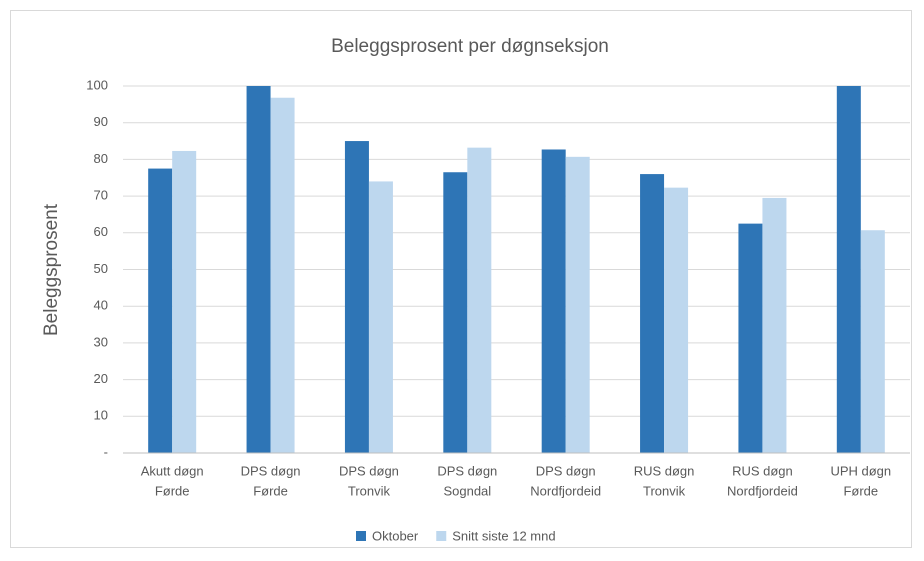  I want to click on legend-label: Oktober, so click(395, 535).